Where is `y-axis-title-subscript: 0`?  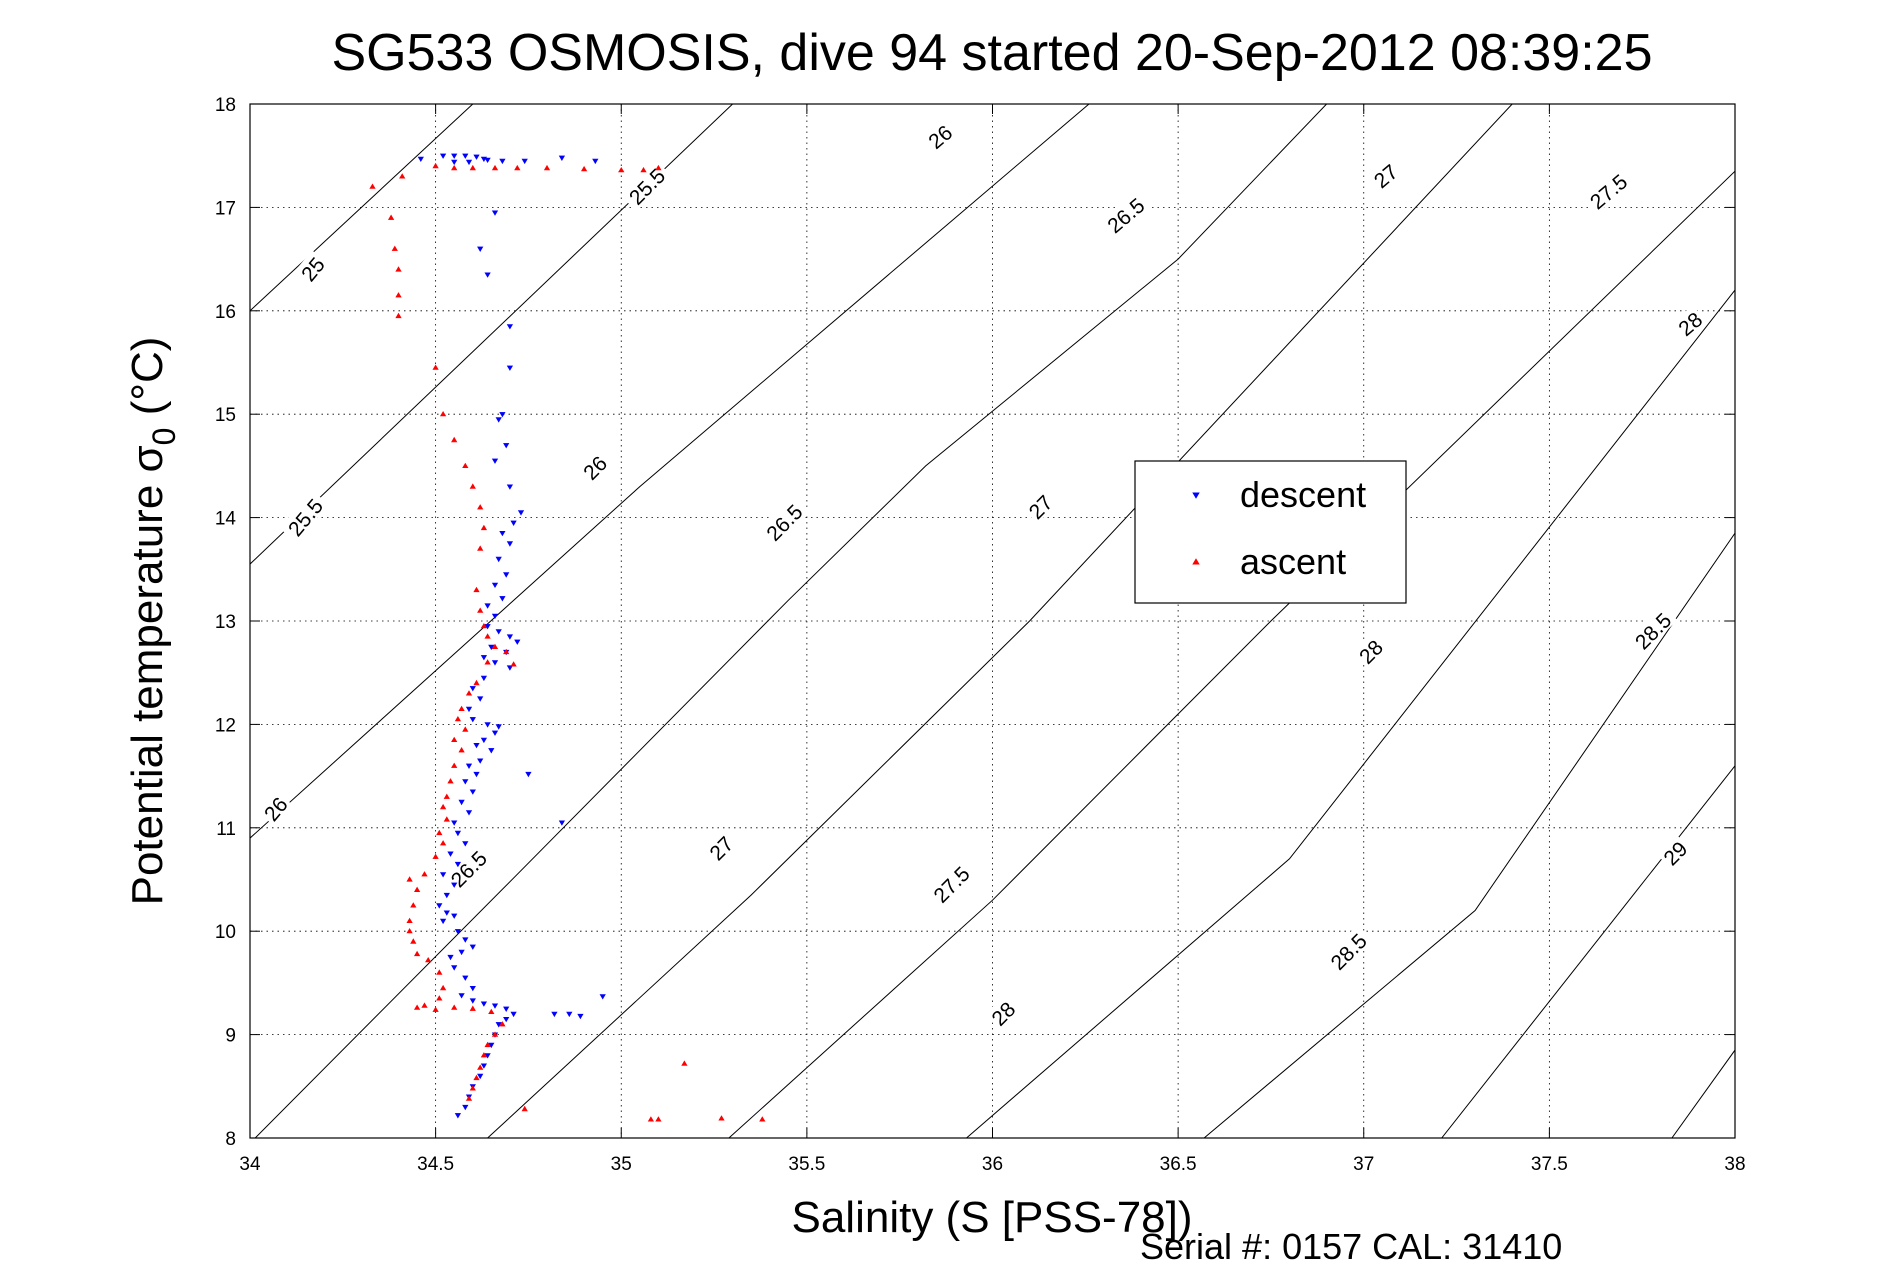
y-axis-title-subscript: 0 is located at coordinates (164, 437).